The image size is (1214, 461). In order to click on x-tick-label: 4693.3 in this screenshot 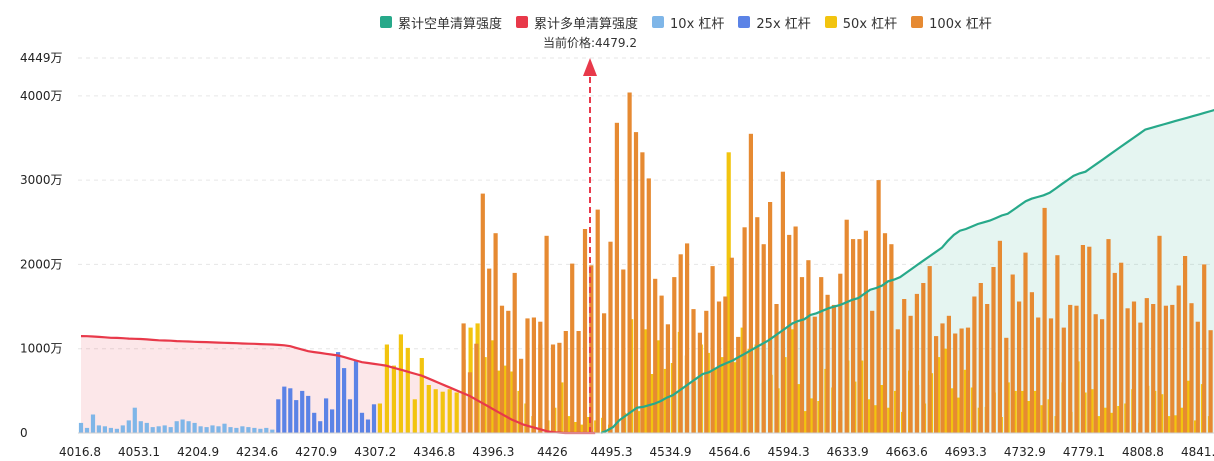, I will do `click(966, 452)`.